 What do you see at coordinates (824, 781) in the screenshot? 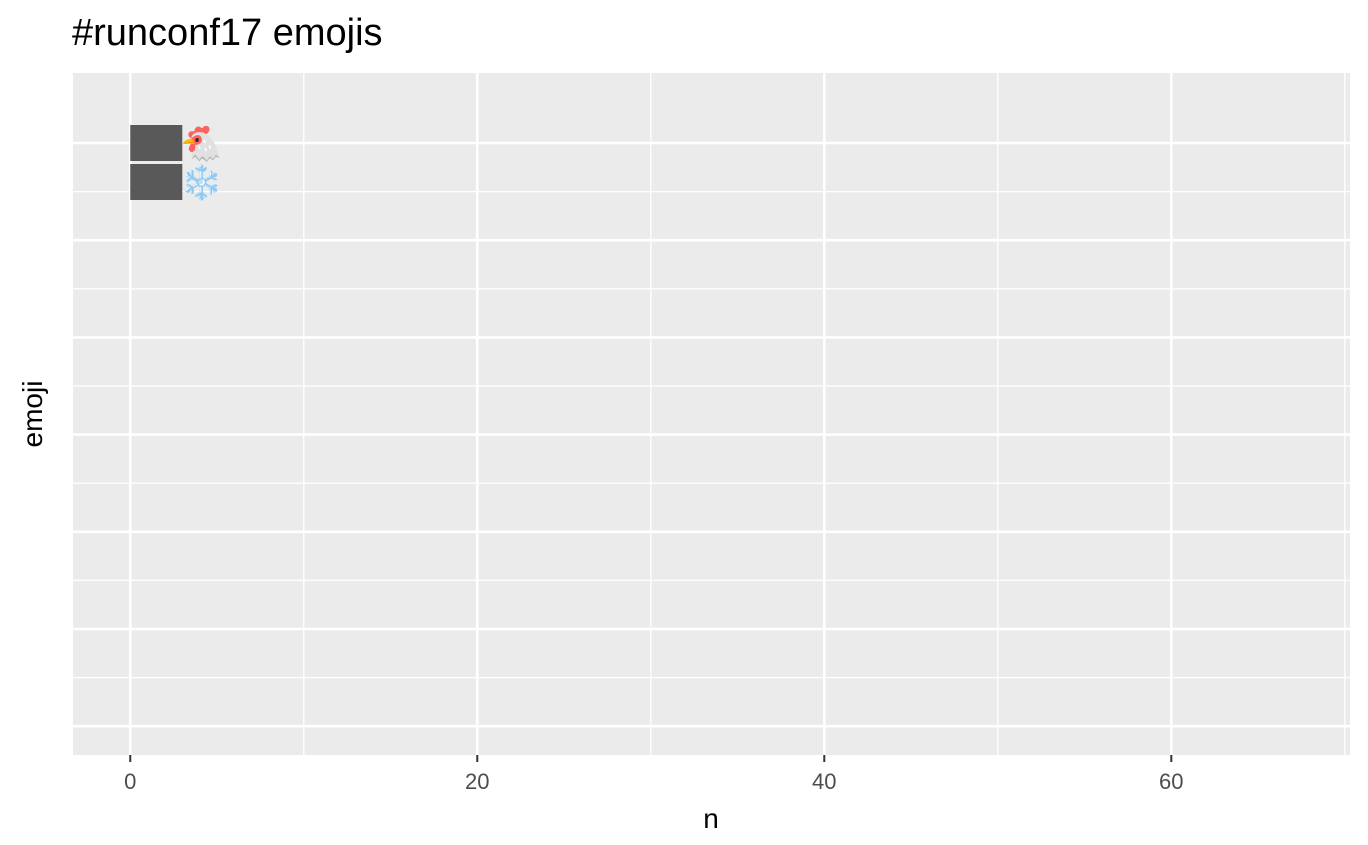
I see `x-tick-label: 40` at bounding box center [824, 781].